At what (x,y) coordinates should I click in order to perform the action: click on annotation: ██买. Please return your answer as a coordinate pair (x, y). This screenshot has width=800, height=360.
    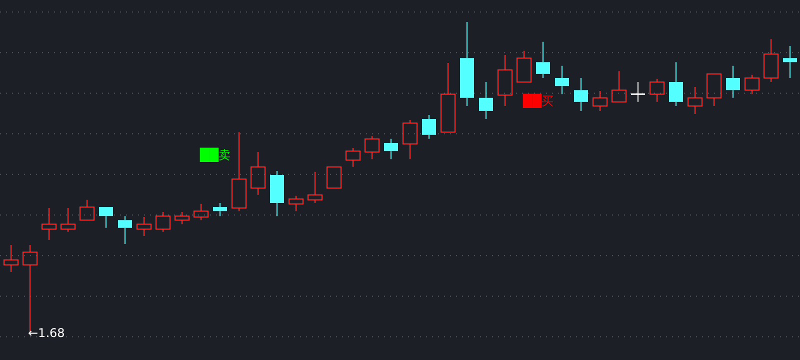
    Looking at the image, I should click on (538, 100).